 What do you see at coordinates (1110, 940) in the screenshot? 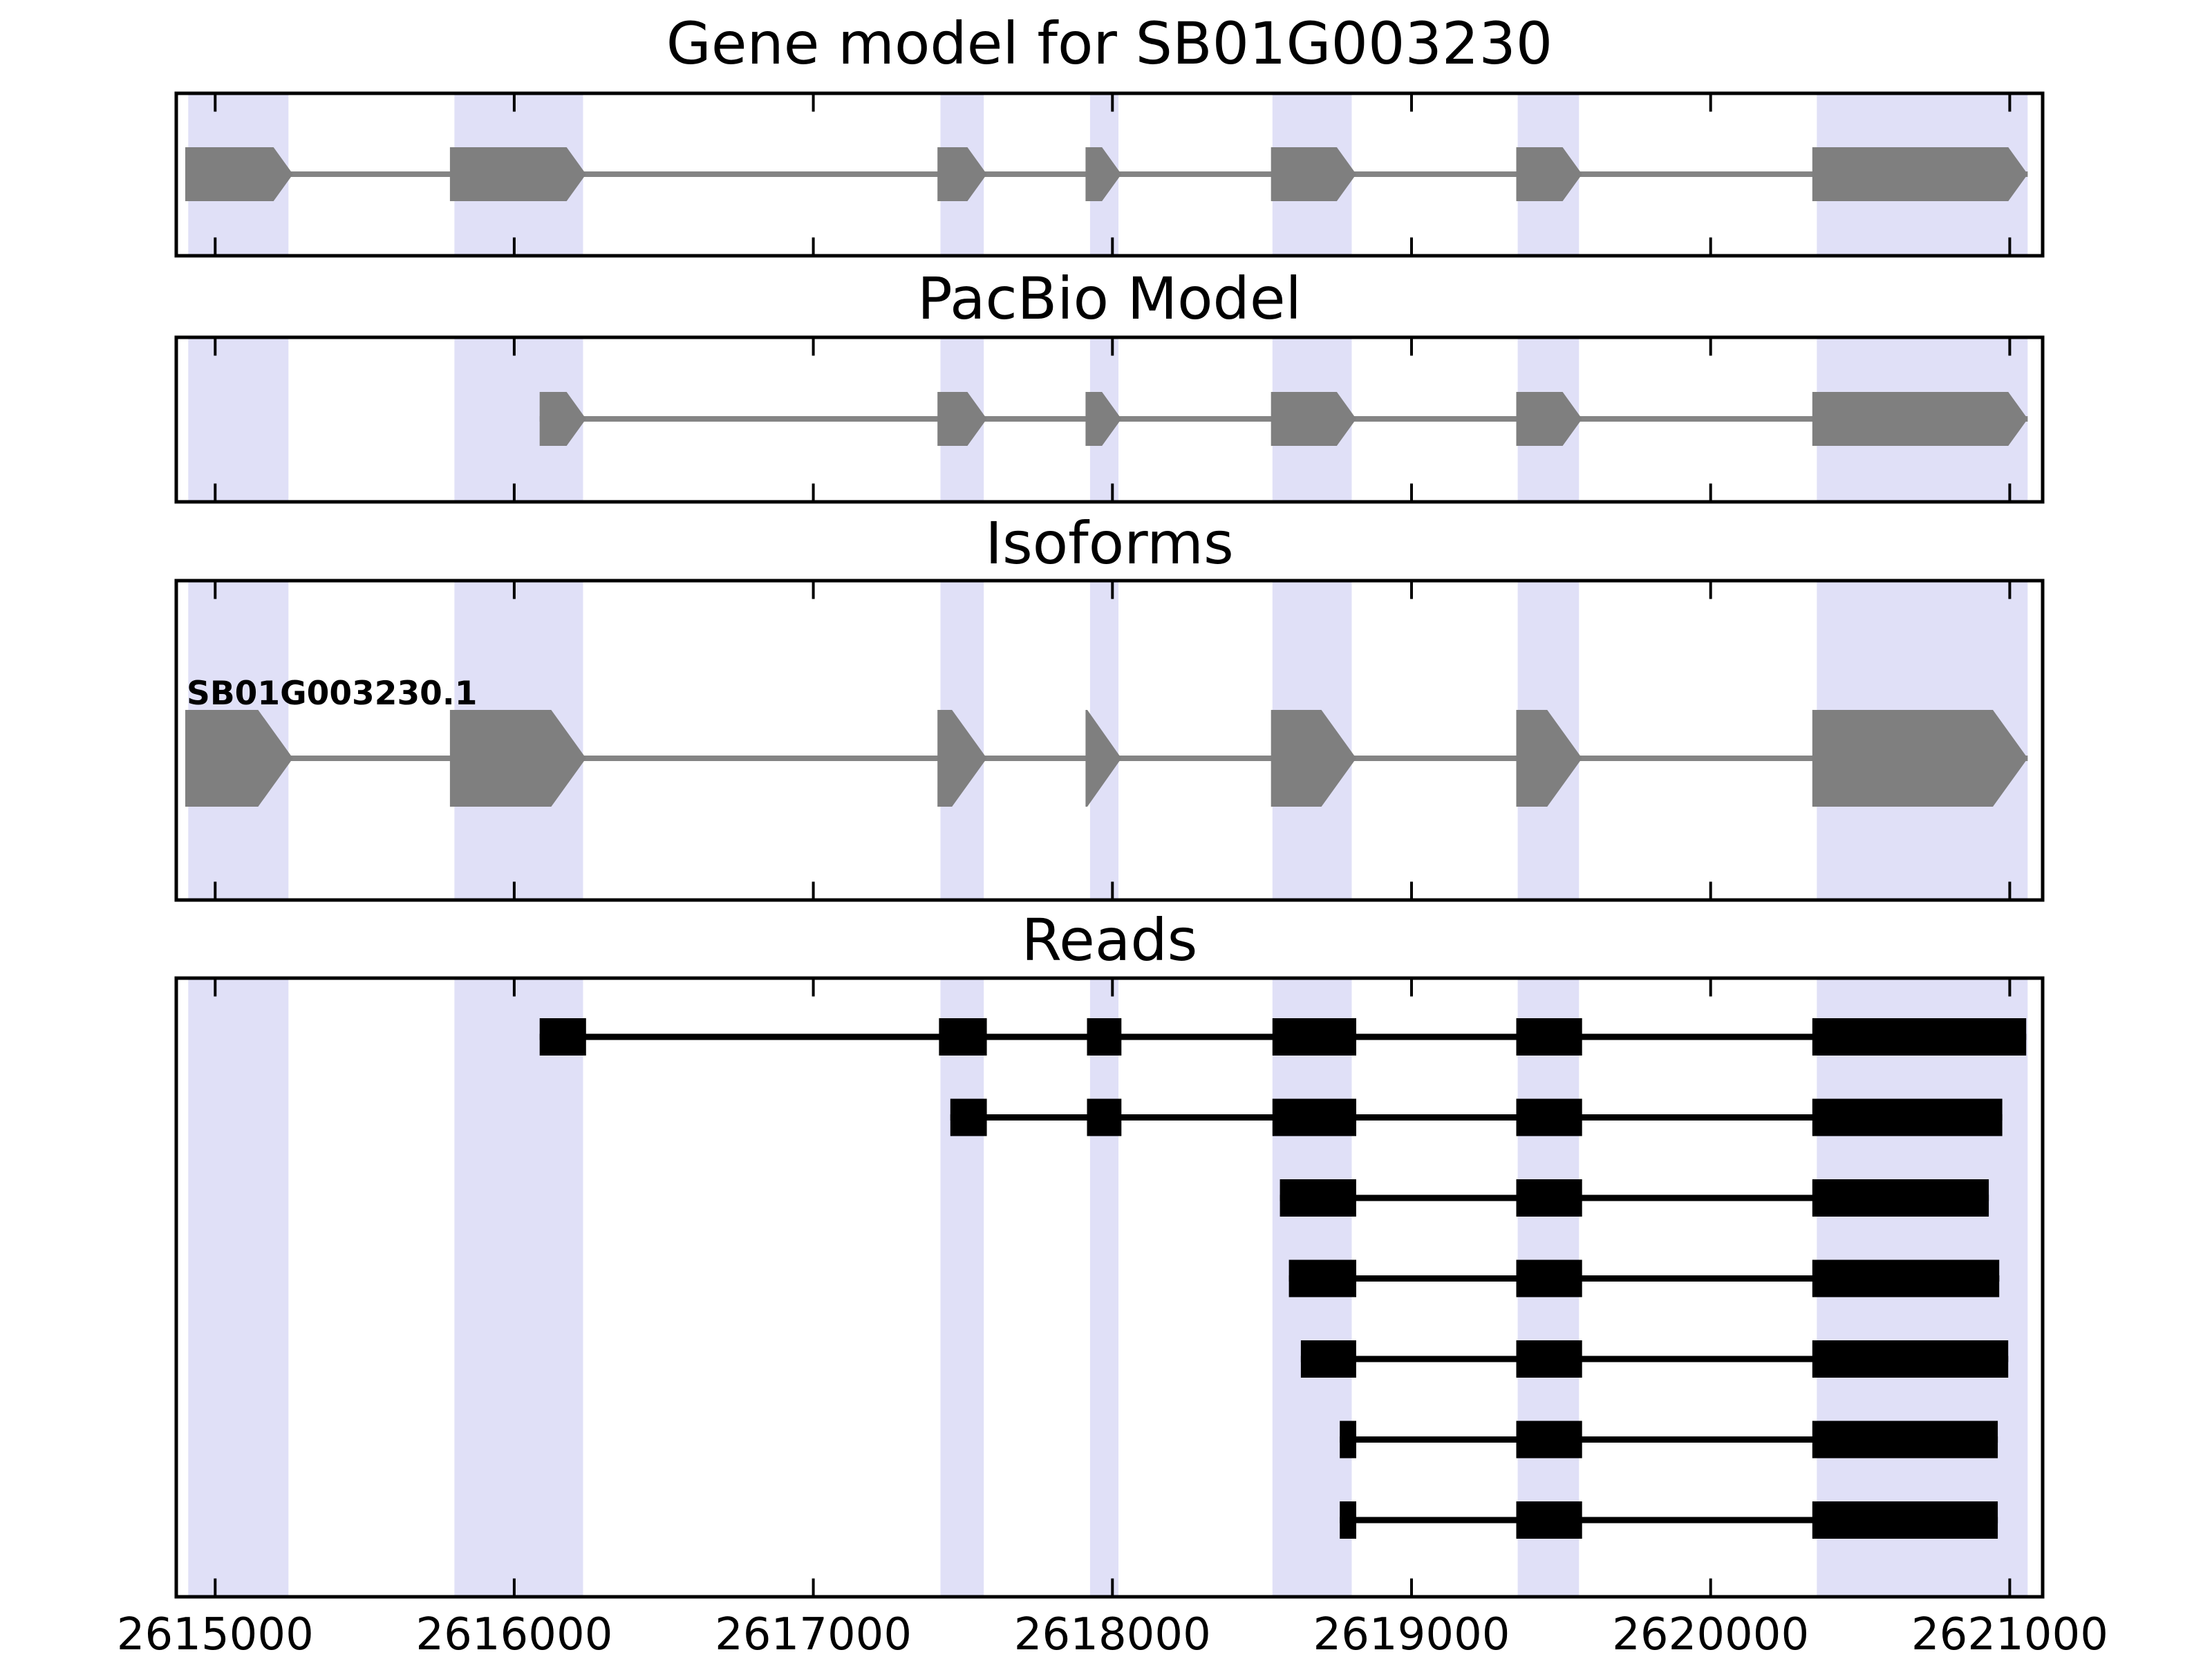
I see `title-reads: Reads` at bounding box center [1110, 940].